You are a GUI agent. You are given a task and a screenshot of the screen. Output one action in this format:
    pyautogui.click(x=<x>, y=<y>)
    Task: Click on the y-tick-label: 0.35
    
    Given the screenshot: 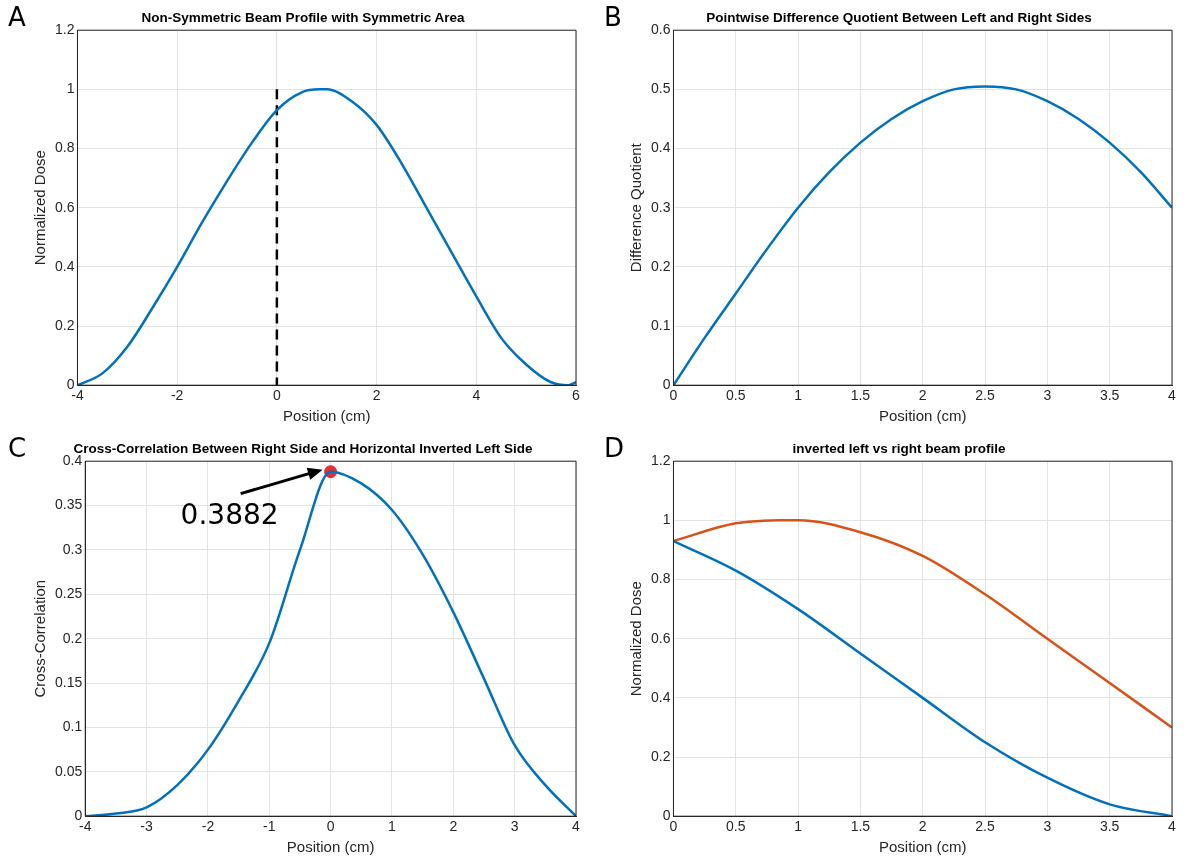 What is the action you would take?
    pyautogui.click(x=69, y=504)
    